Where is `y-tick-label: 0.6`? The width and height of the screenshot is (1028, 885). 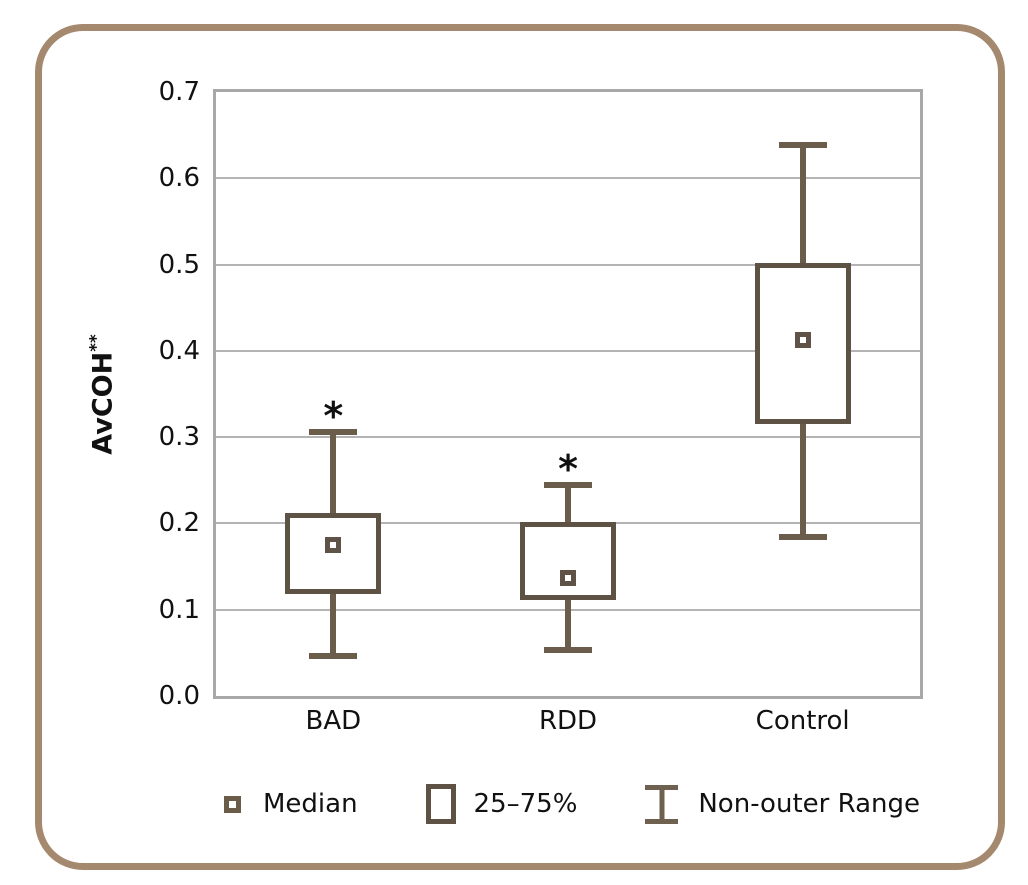
y-tick-label: 0.6 is located at coordinates (179, 178).